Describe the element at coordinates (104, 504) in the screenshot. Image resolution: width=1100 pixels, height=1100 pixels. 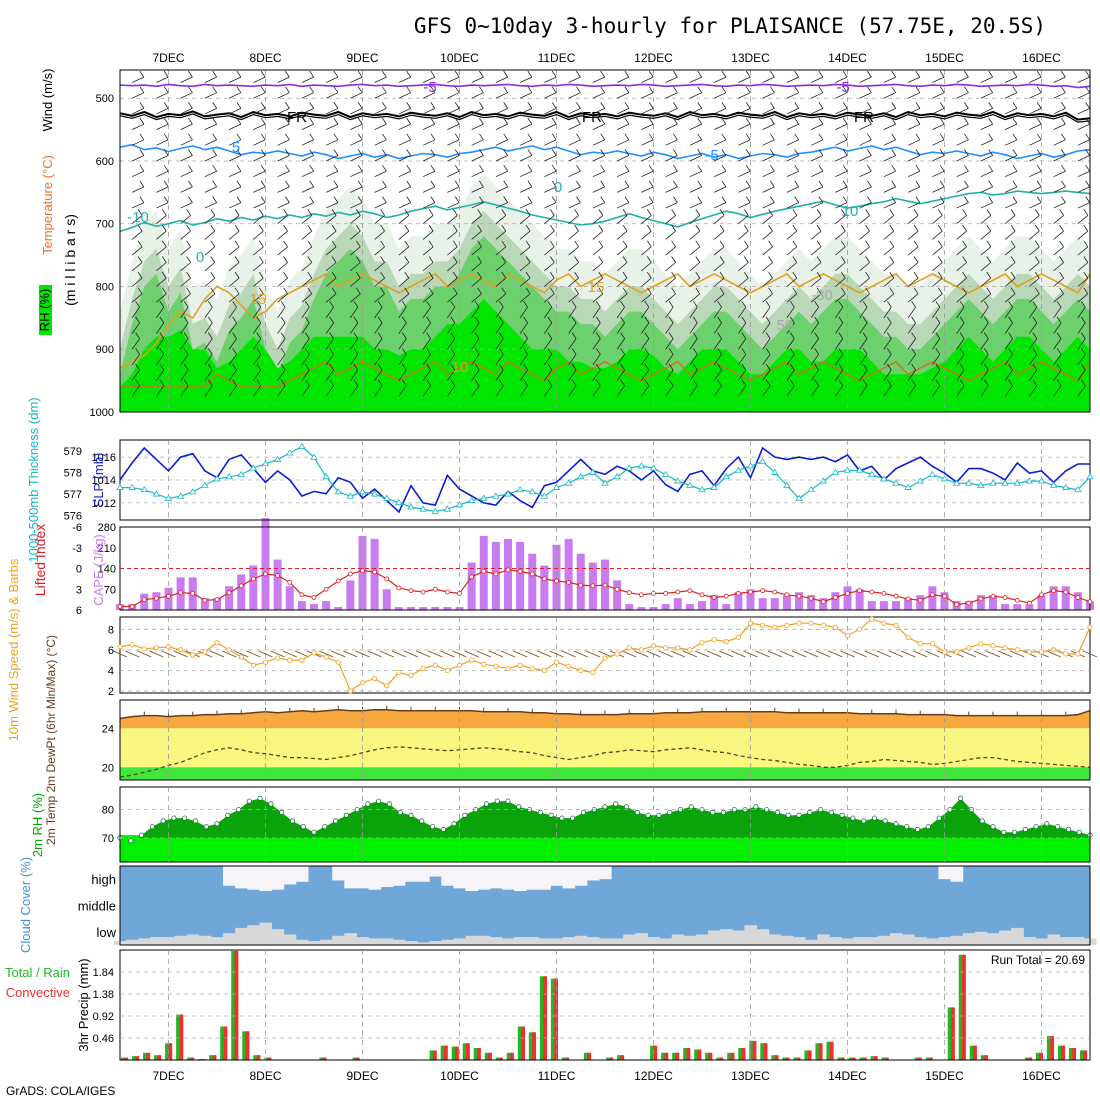
I see `slp-tick: 1012` at that location.